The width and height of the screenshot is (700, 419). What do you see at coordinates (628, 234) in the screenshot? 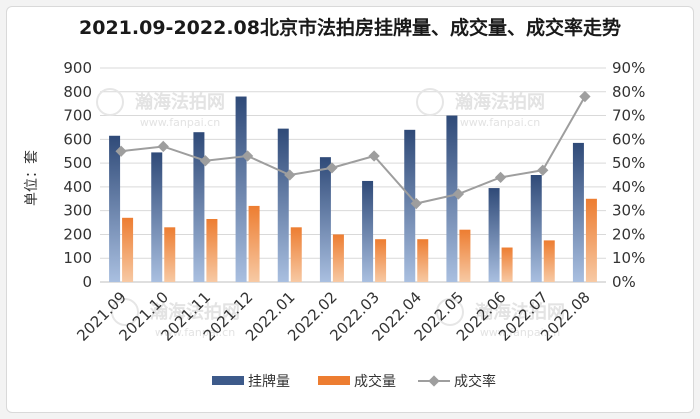
I see `y2-tick-label: 20%` at bounding box center [628, 234].